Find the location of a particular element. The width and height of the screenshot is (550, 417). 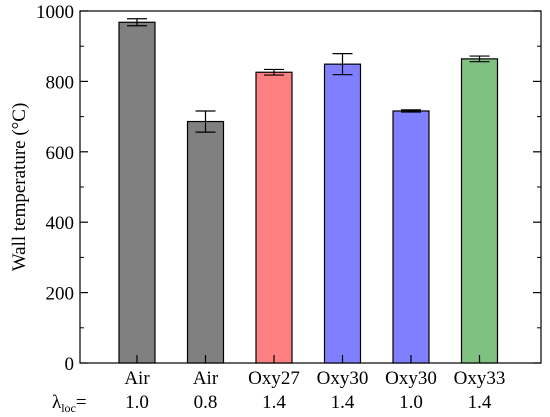

y-tick-label: 200 is located at coordinates (60, 294).